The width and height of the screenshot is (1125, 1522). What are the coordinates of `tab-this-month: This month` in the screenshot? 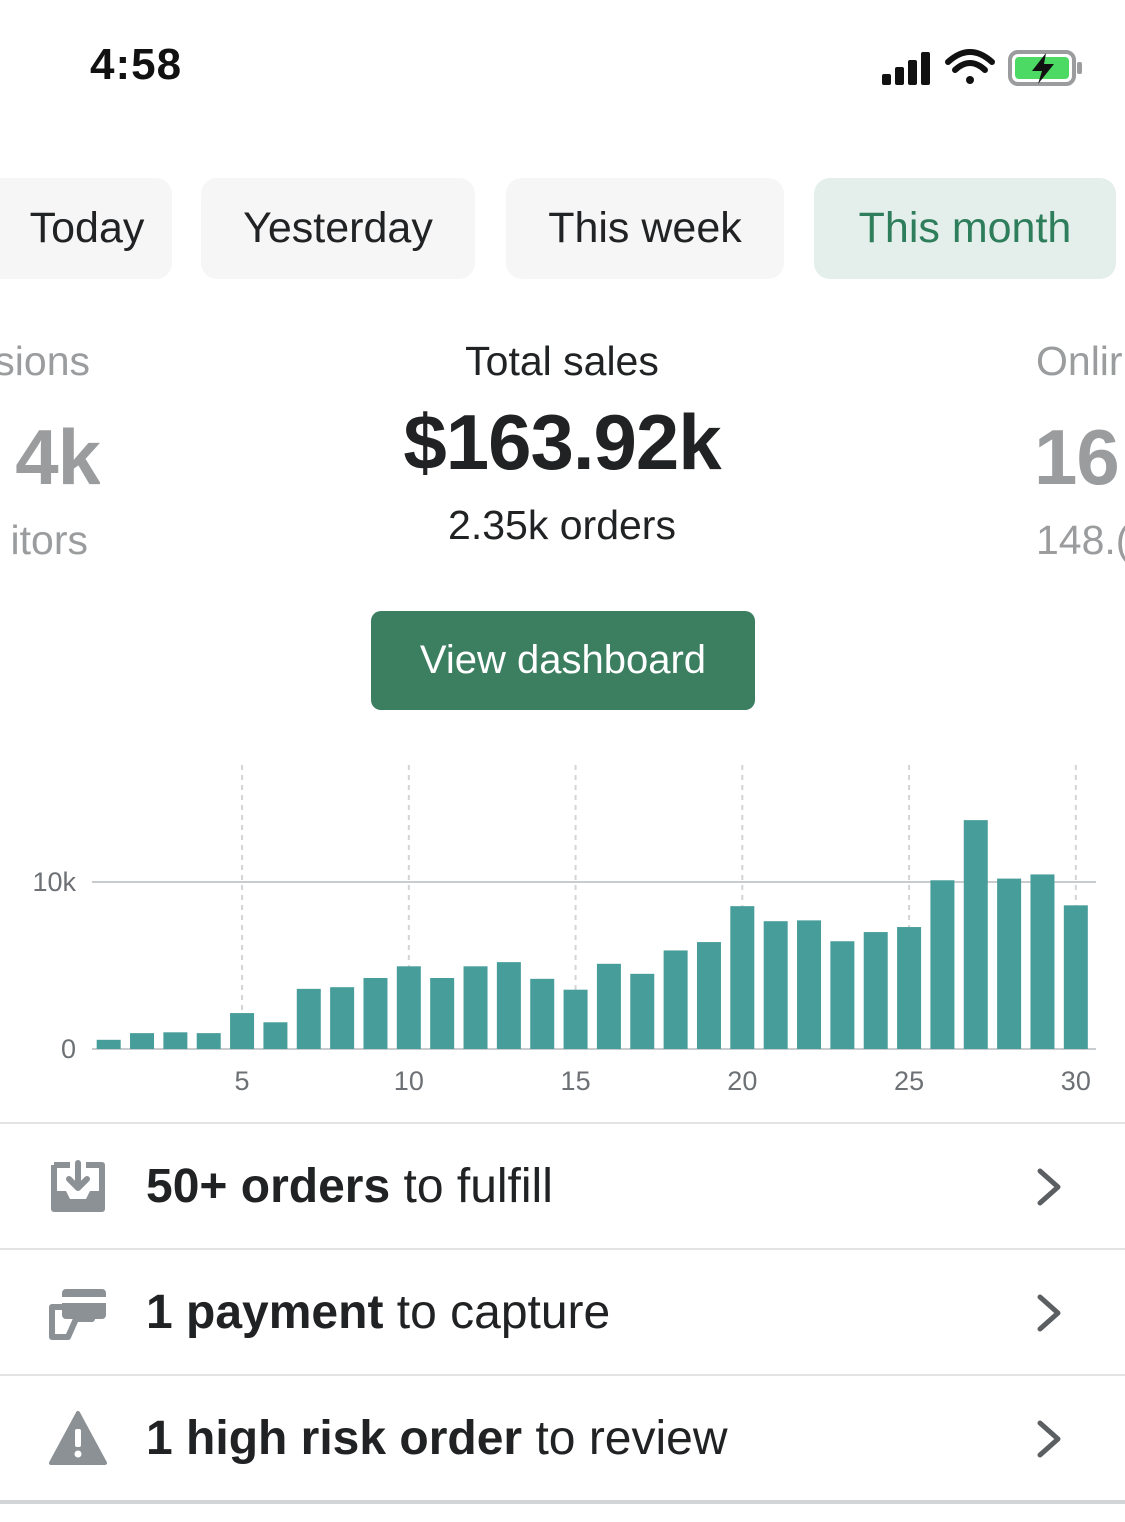 It's located at (965, 228).